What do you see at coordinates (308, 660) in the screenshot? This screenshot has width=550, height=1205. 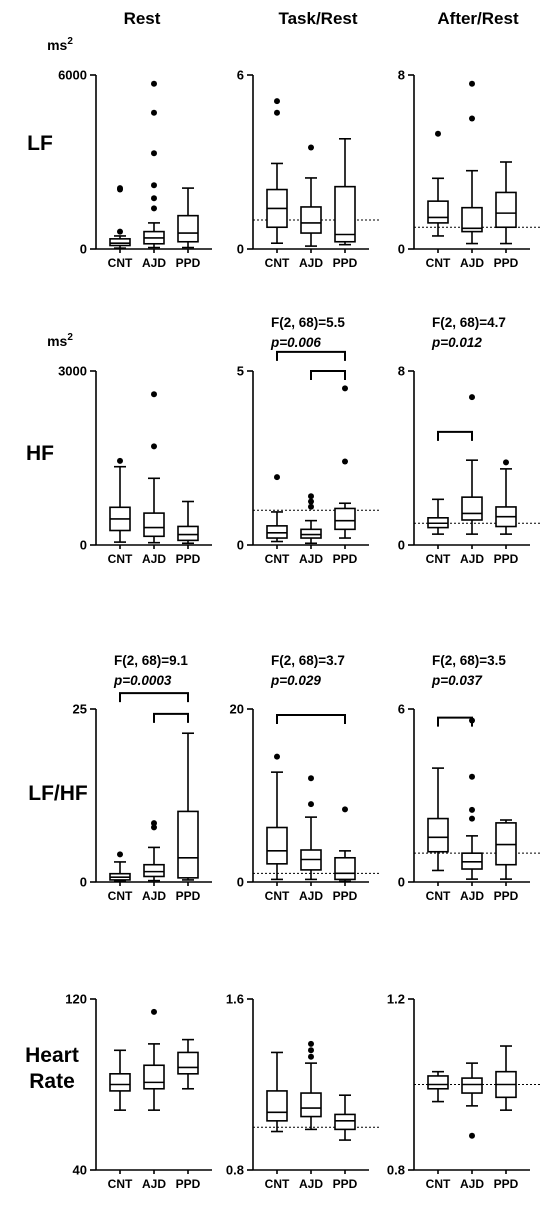 I see `f-statistic-label: F(2, 68)=3.7` at bounding box center [308, 660].